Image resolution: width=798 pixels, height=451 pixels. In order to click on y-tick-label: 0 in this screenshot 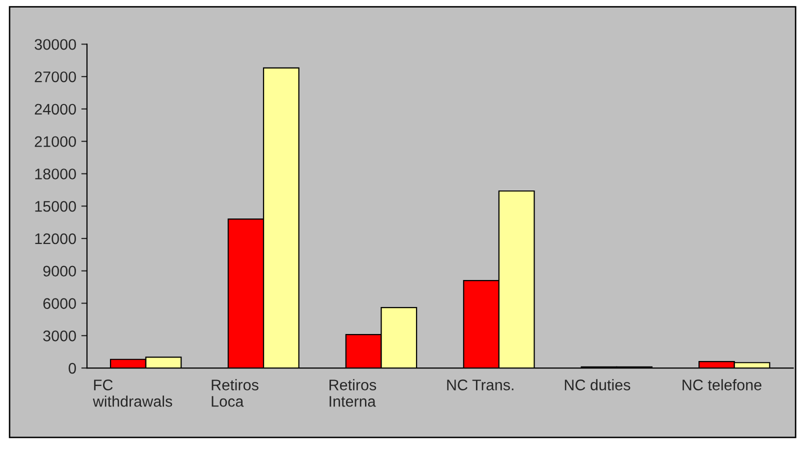, I will do `click(72, 368)`.